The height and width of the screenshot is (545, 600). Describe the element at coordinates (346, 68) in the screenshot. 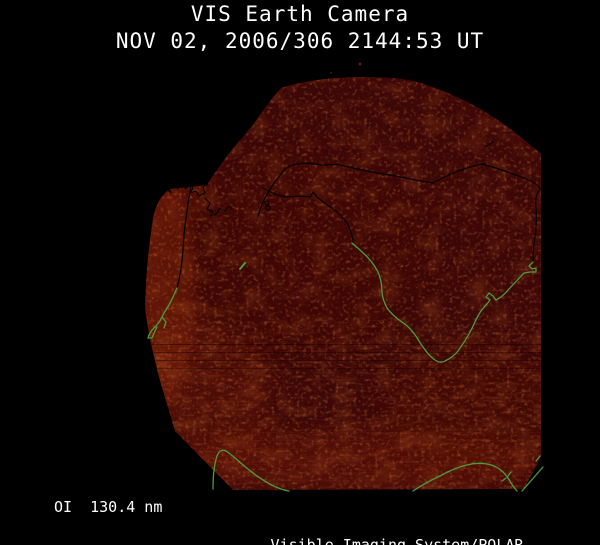

I see `star-dots` at that location.